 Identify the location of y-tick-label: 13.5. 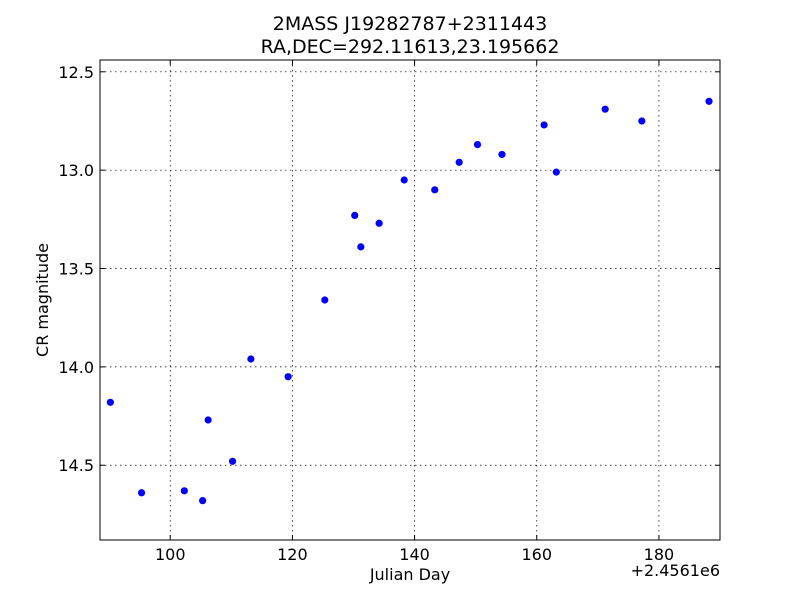
(76, 269).